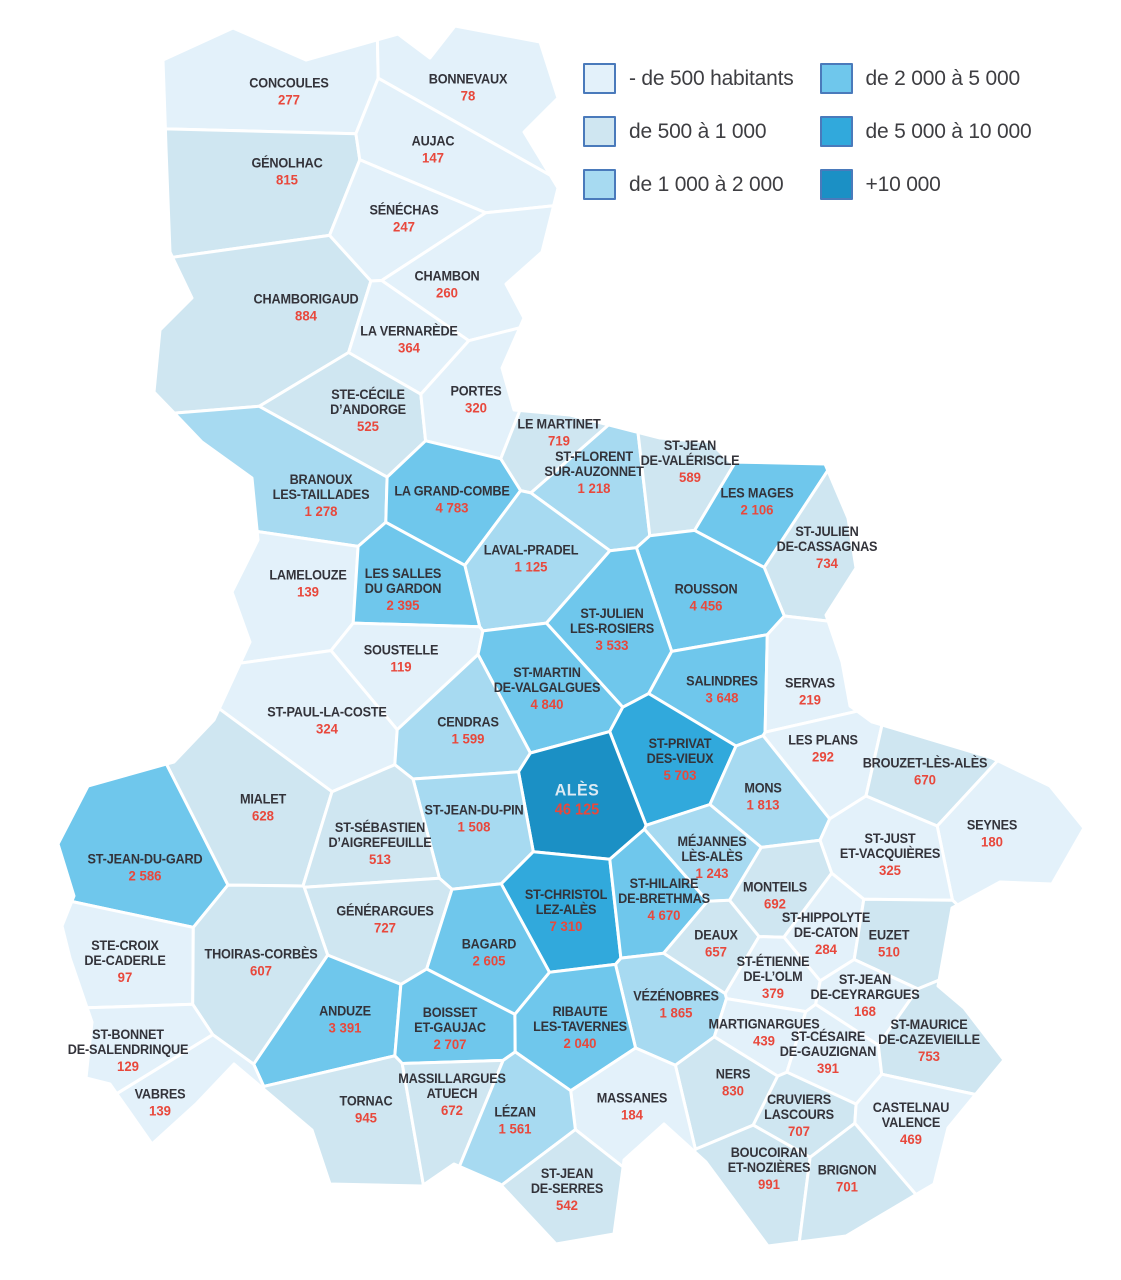  I want to click on legend-label: de 5 000 à 10 000, so click(948, 131).